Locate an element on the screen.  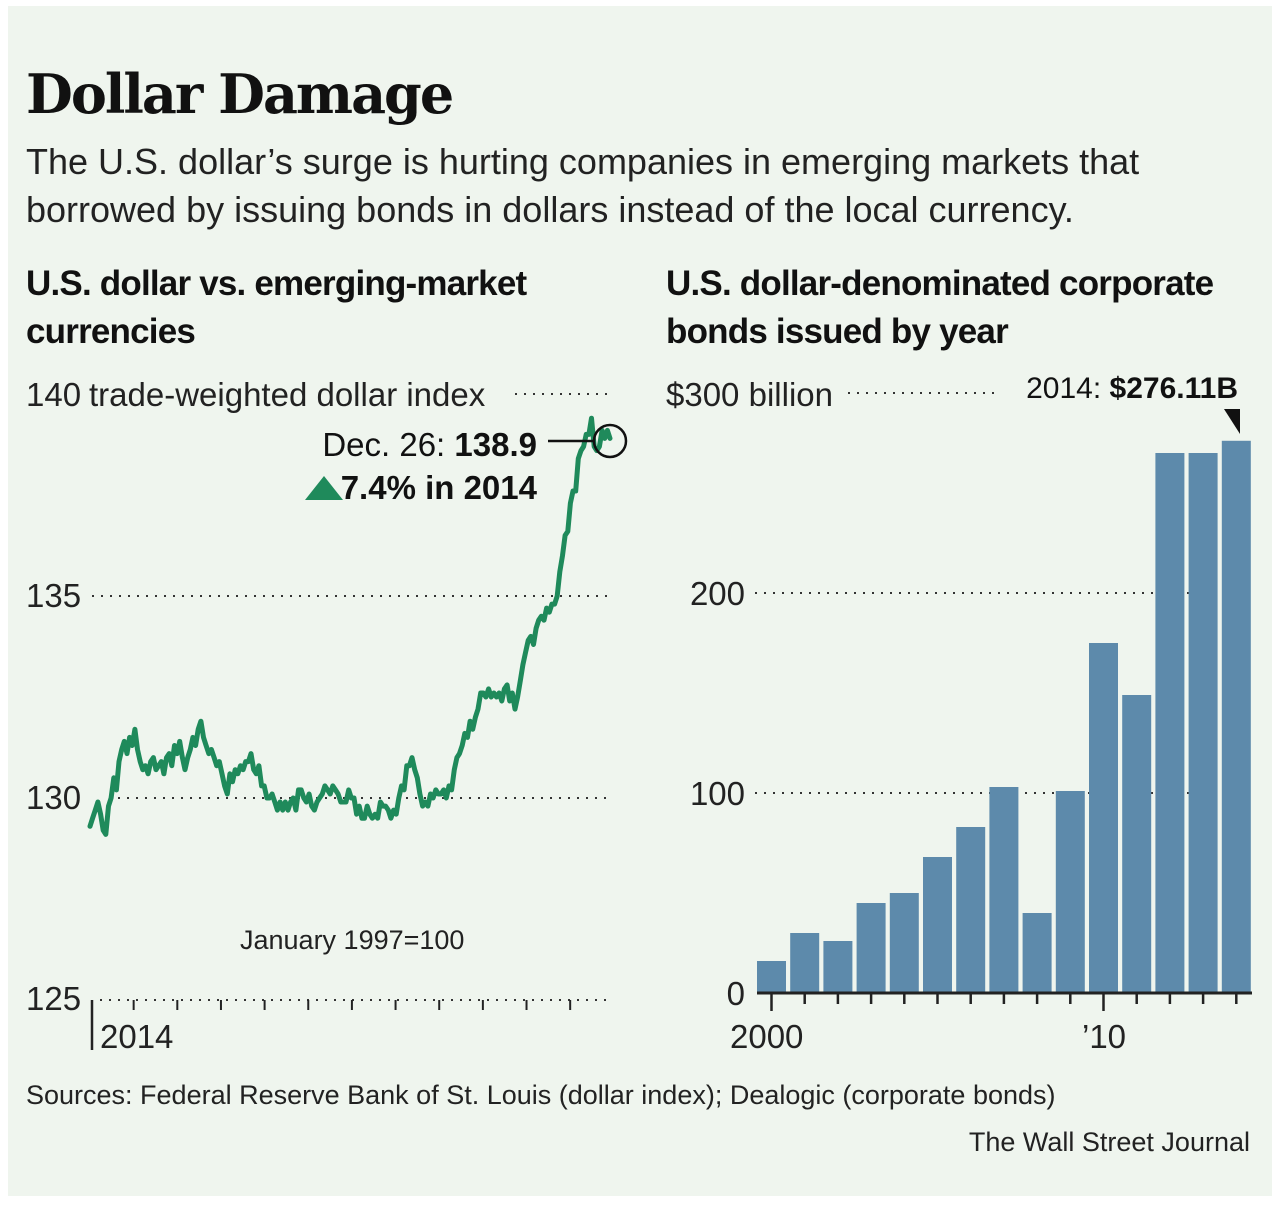
bar-chart-ylabel: billion is located at coordinates (791, 394).